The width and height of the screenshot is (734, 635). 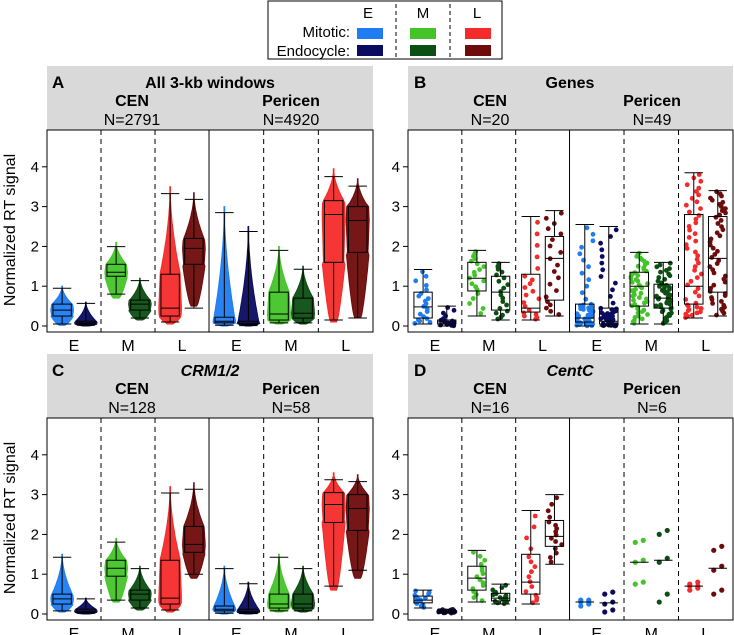 I want to click on panel-b-cen-e-mitotic-box, so click(x=423, y=305).